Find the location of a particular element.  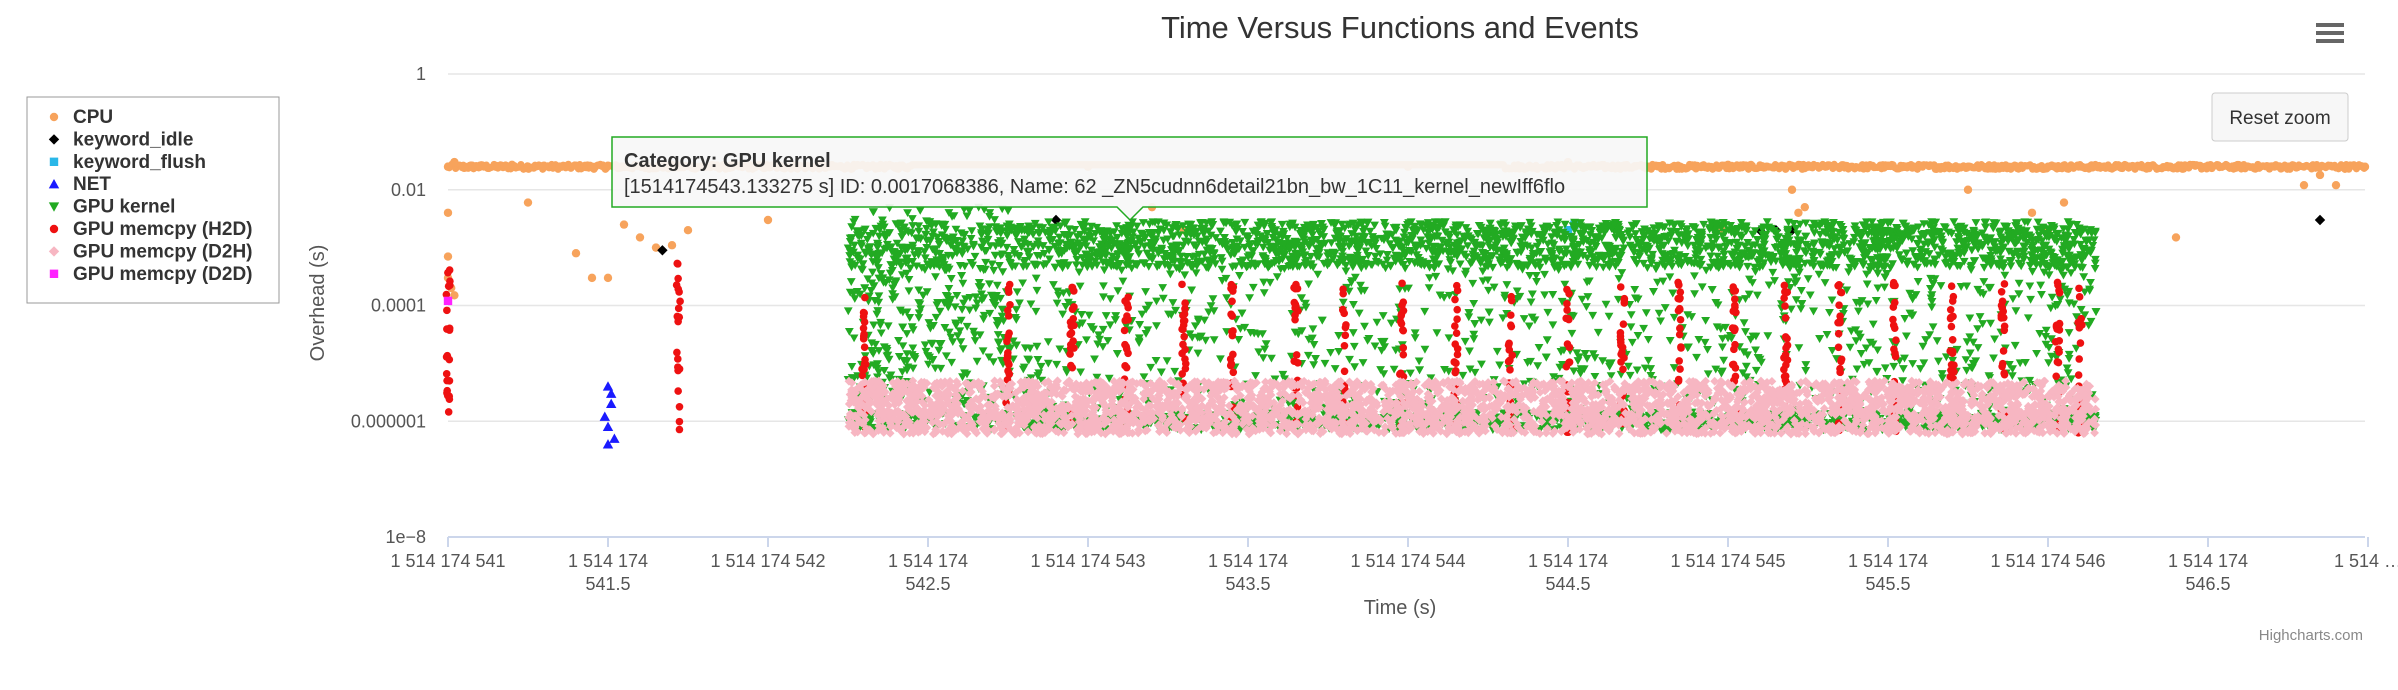

chart-title: Time Versus Functions and Events is located at coordinates (1400, 27).